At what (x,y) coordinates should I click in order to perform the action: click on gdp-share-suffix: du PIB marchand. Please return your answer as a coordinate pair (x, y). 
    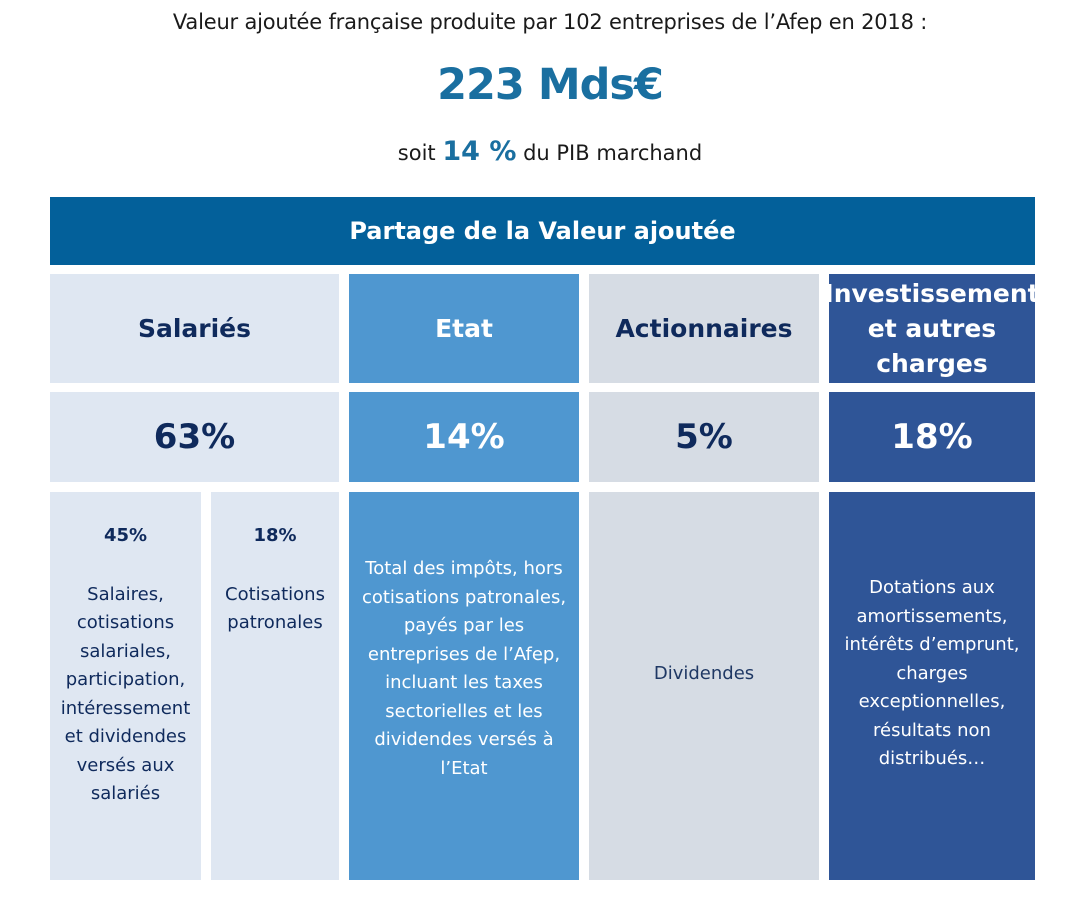
    Looking at the image, I should click on (613, 153).